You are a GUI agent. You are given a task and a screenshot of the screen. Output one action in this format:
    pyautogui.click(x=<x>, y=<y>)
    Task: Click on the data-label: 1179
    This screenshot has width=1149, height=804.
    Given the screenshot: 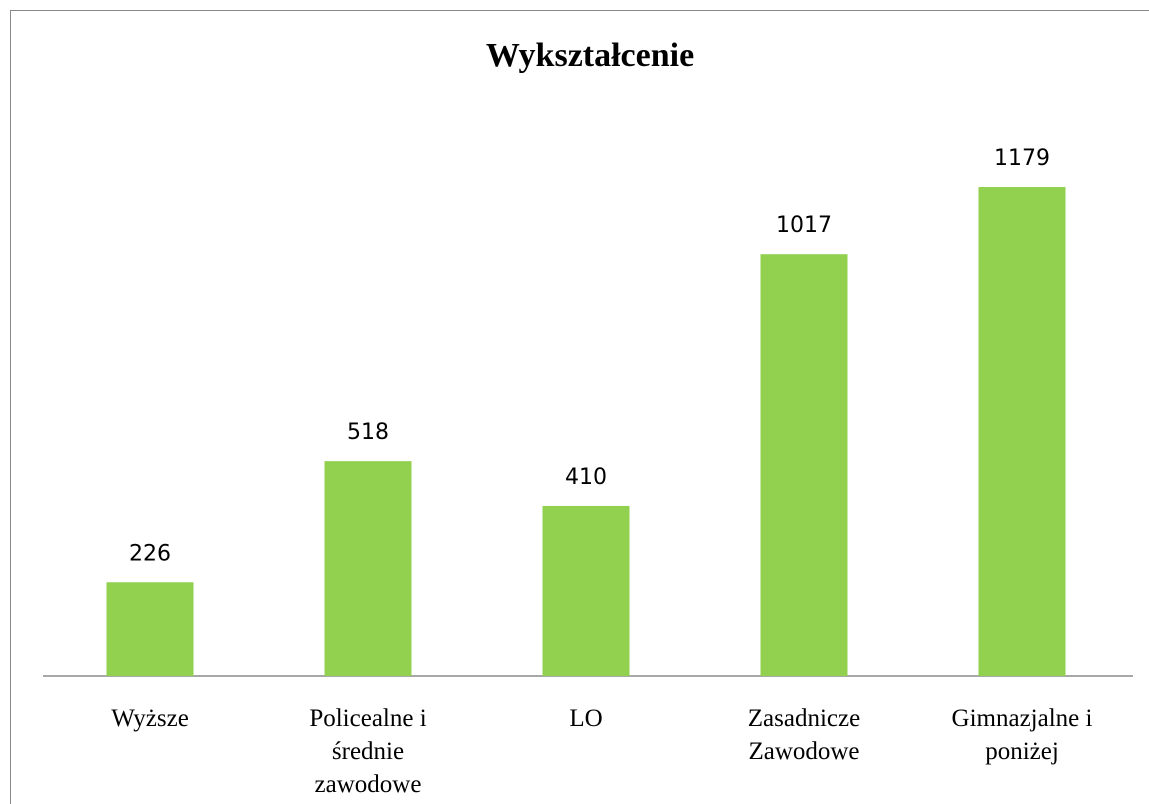 What is the action you would take?
    pyautogui.click(x=1022, y=158)
    